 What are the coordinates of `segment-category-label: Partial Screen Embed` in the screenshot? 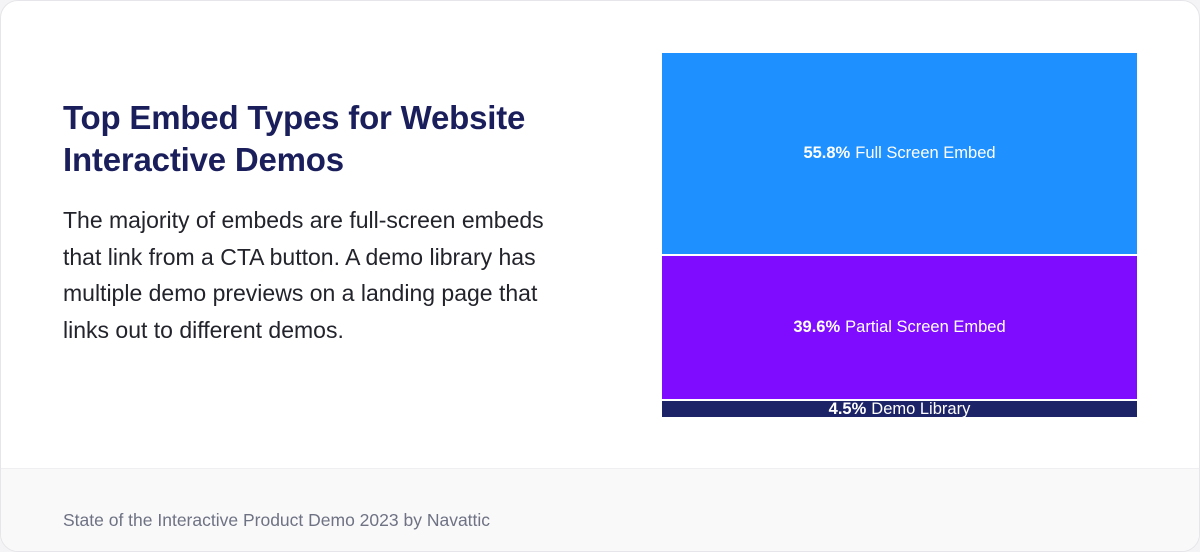 It's located at (925, 327).